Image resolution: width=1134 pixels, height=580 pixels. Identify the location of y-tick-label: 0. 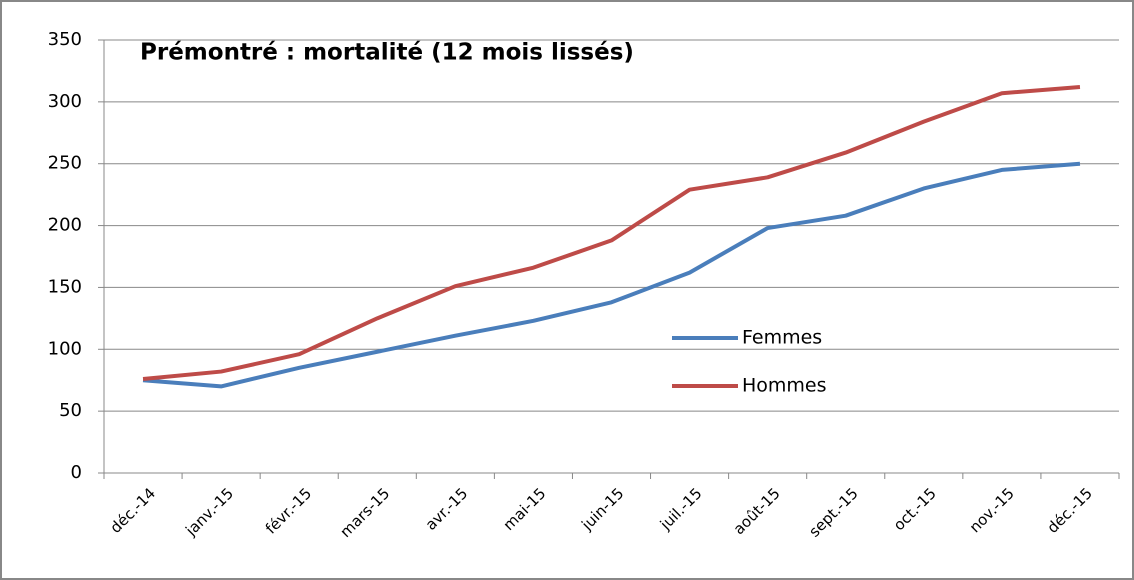
(76, 472).